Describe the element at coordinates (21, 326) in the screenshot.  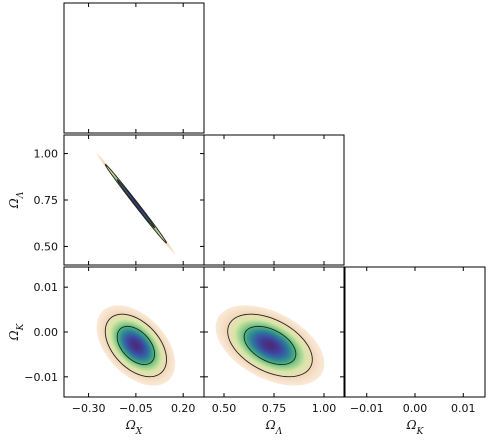
I see `omega_k-ylabel-sub: K` at that location.